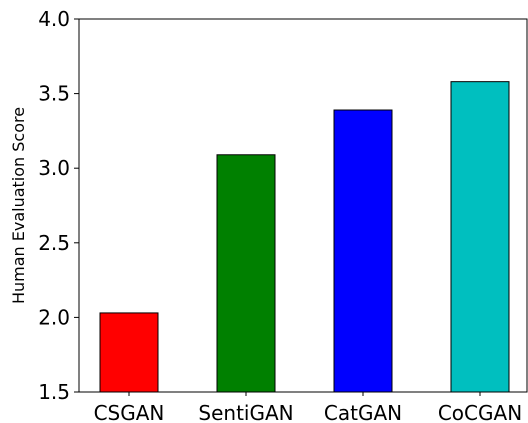 The image size is (528, 423). What do you see at coordinates (58, 205) in the screenshot?
I see `y-axis-ticks: 1.5 2.0 2.5 3.0 3.5 4.0` at bounding box center [58, 205].